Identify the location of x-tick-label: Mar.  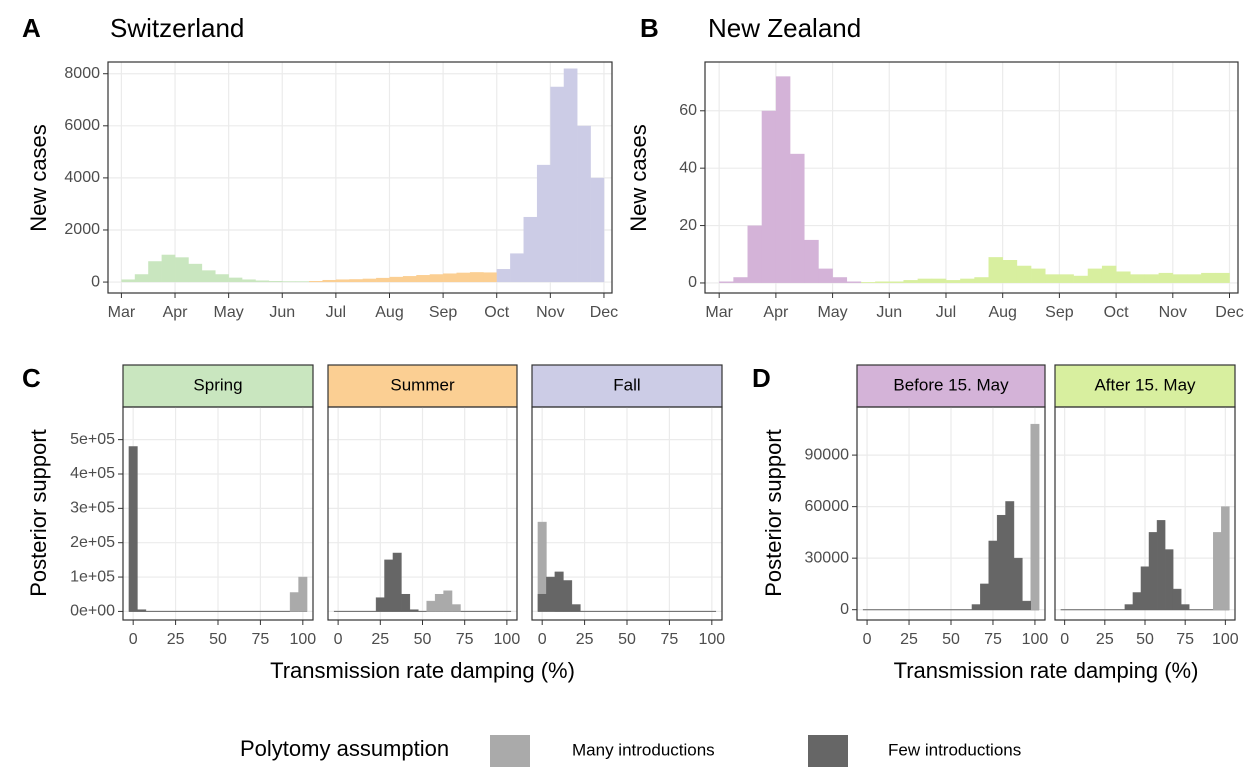
(122, 312).